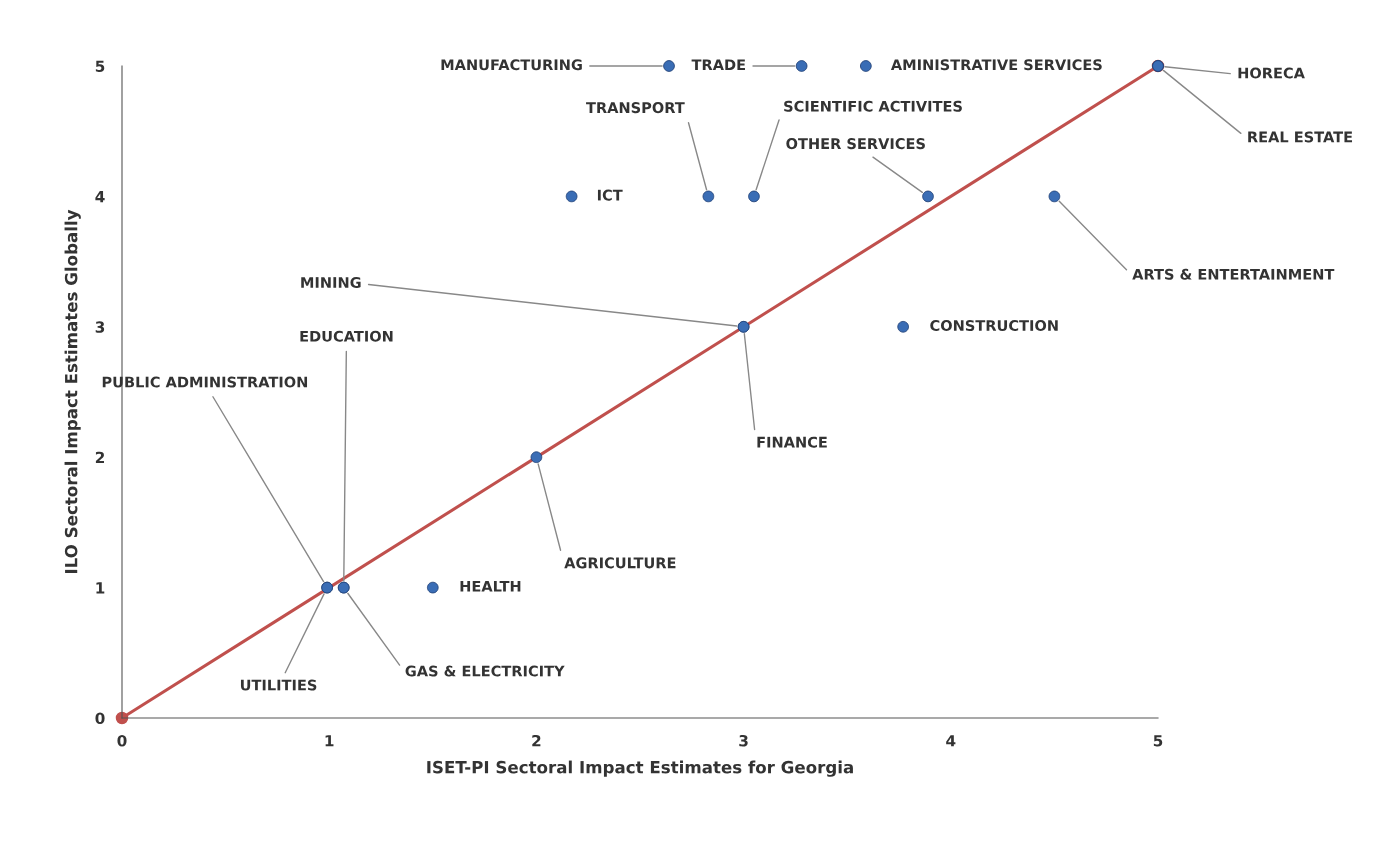 This screenshot has width=1394, height=854. Describe the element at coordinates (1271, 73) in the screenshot. I see `annotation: HORECA` at that location.